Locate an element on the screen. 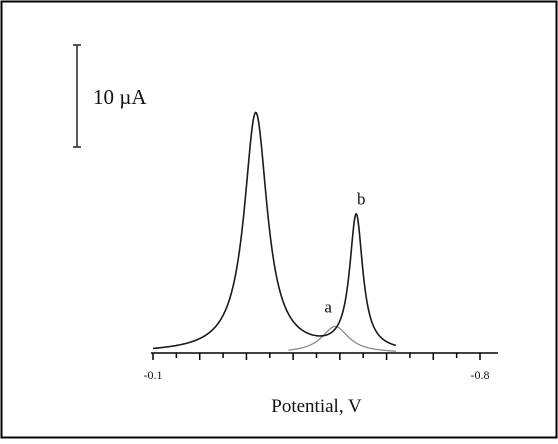  scale-bar-label: 10 µA is located at coordinates (120, 97).